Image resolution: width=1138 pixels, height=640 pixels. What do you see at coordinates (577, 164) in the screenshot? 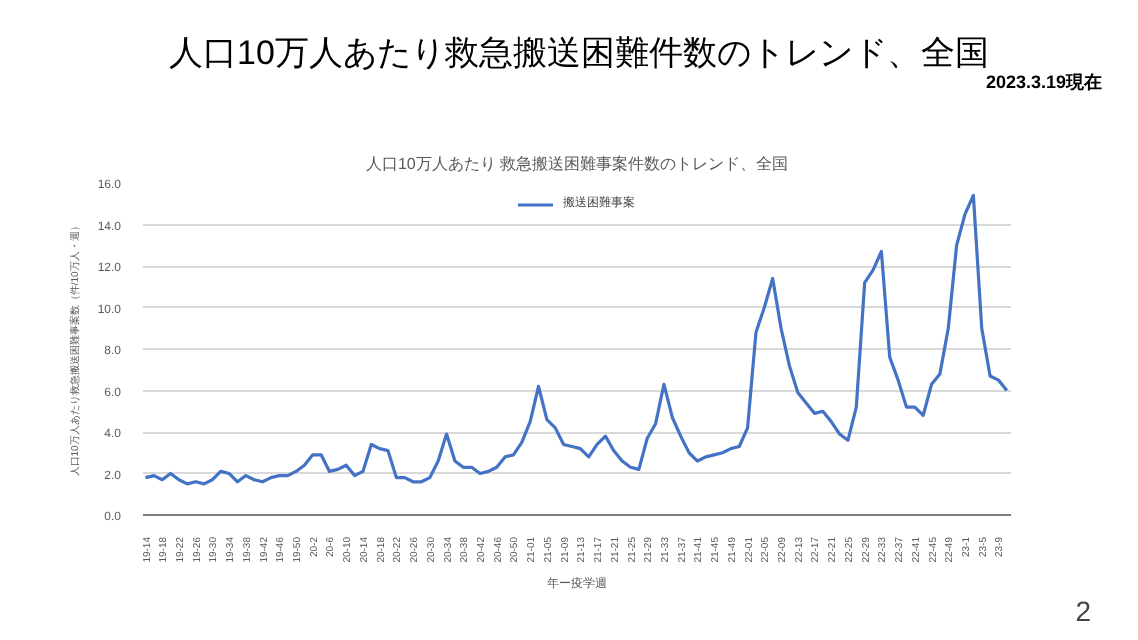
I see `chart-subtitle: 人口10万人あたり 救急搬送困難事案件数のトレンド、全国` at bounding box center [577, 164].